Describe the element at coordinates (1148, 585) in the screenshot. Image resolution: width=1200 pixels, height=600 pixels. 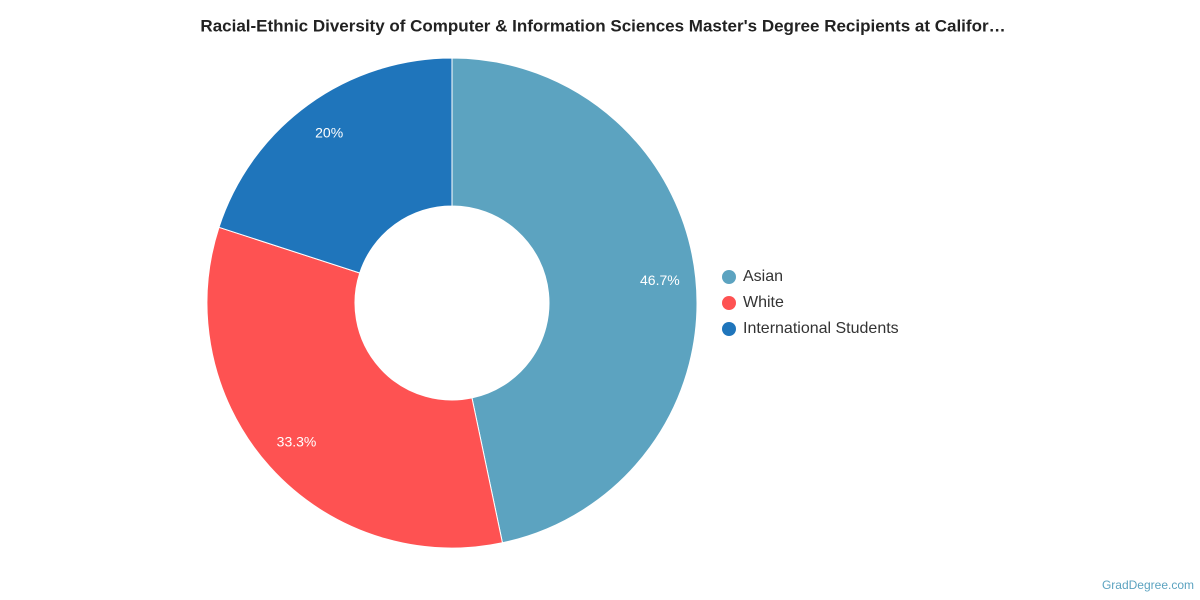
I see `credit: GradDegree.com` at that location.